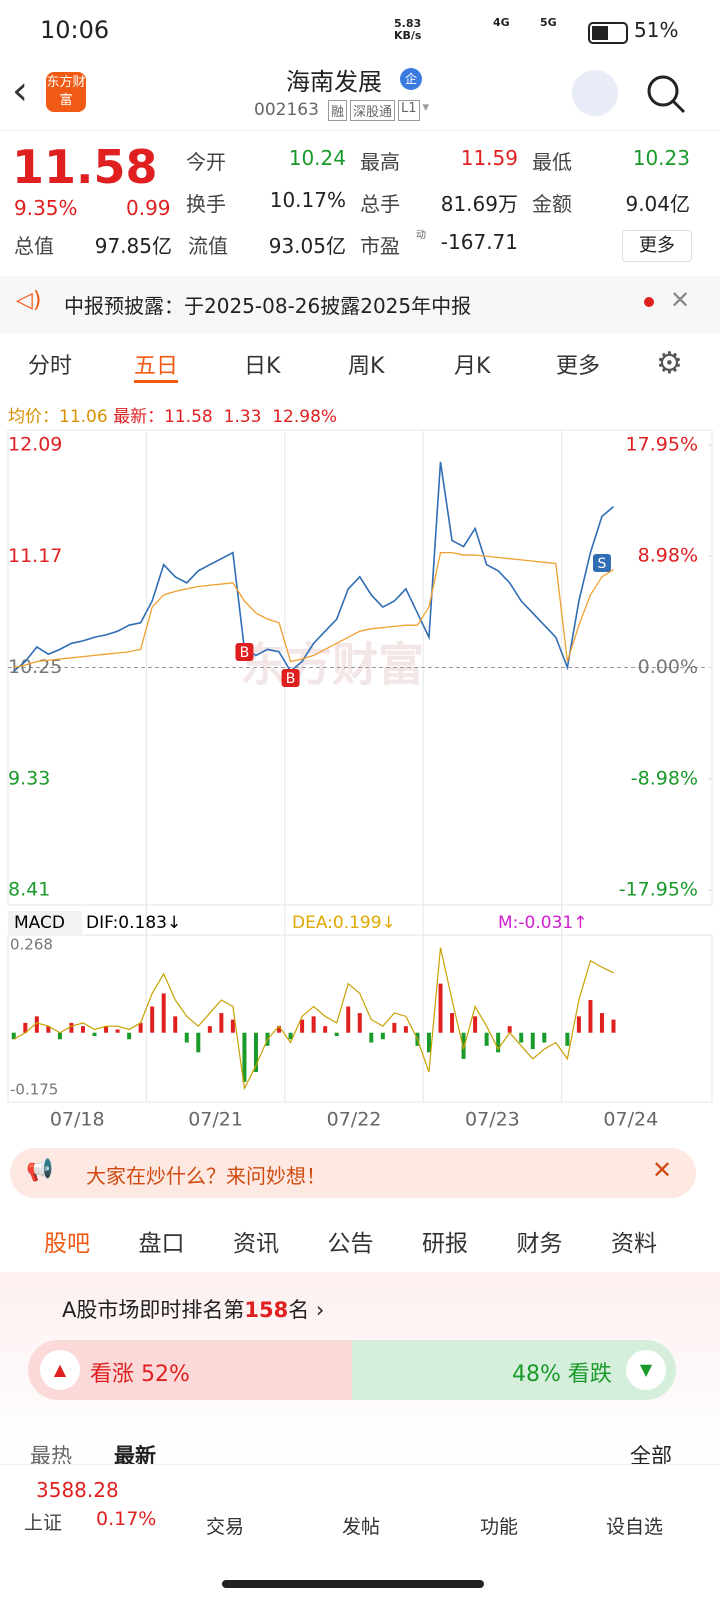 The height and width of the screenshot is (1601, 720). What do you see at coordinates (646, 1370) in the screenshot?
I see `down-icon: ▼` at bounding box center [646, 1370].